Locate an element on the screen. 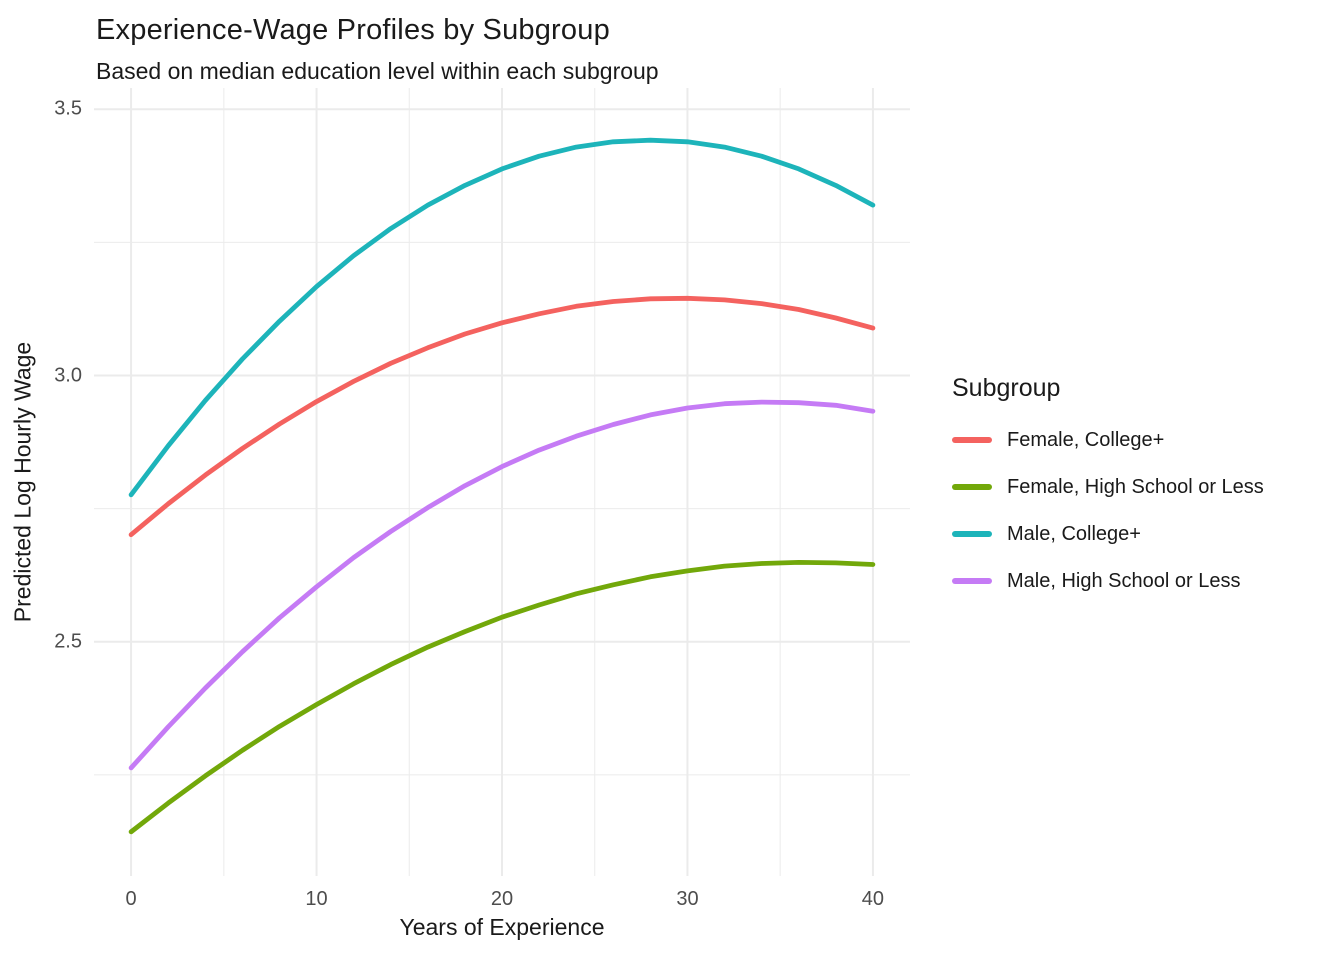 The height and width of the screenshot is (960, 1344). legend-label: Female, High School or Less is located at coordinates (1135, 486).